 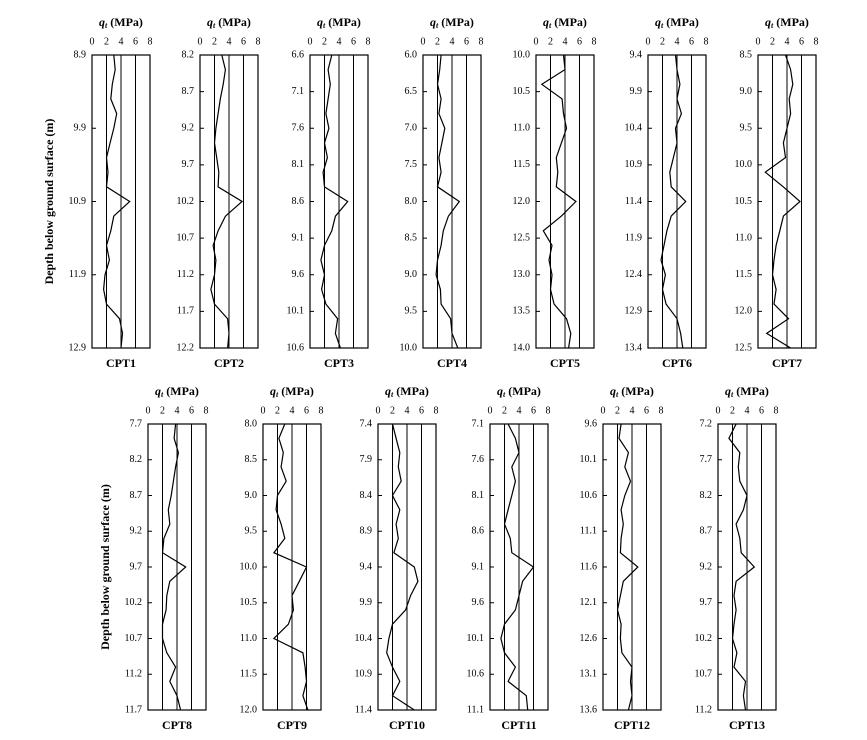 I want to click on y-tick-label: 12.0, so click(x=249, y=709).